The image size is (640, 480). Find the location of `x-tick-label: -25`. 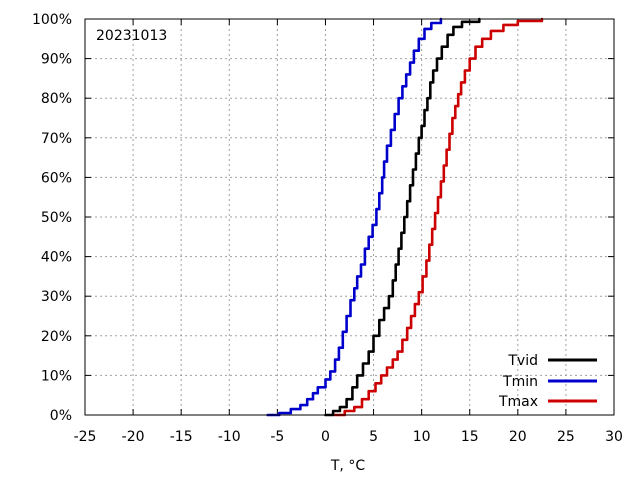

x-tick-label: -25 is located at coordinates (85, 437).